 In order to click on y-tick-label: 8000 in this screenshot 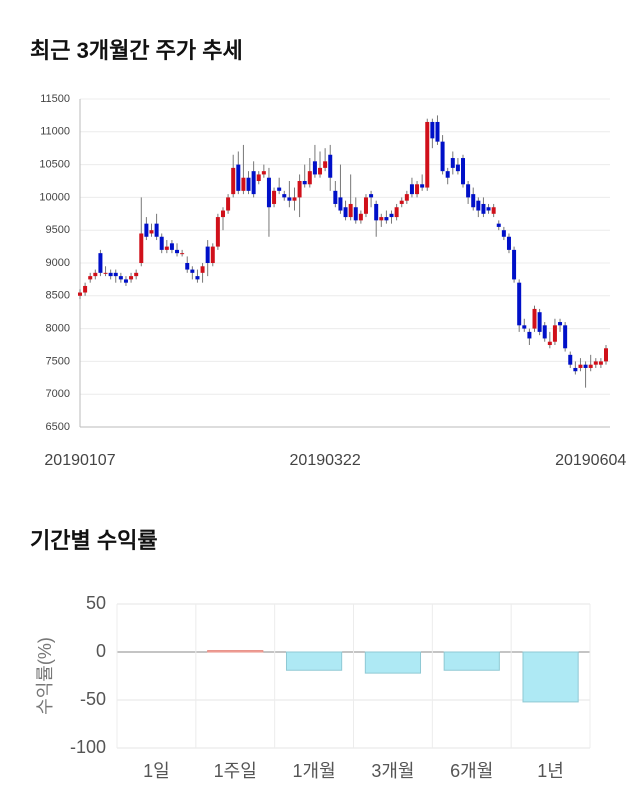, I will do `click(58, 329)`.